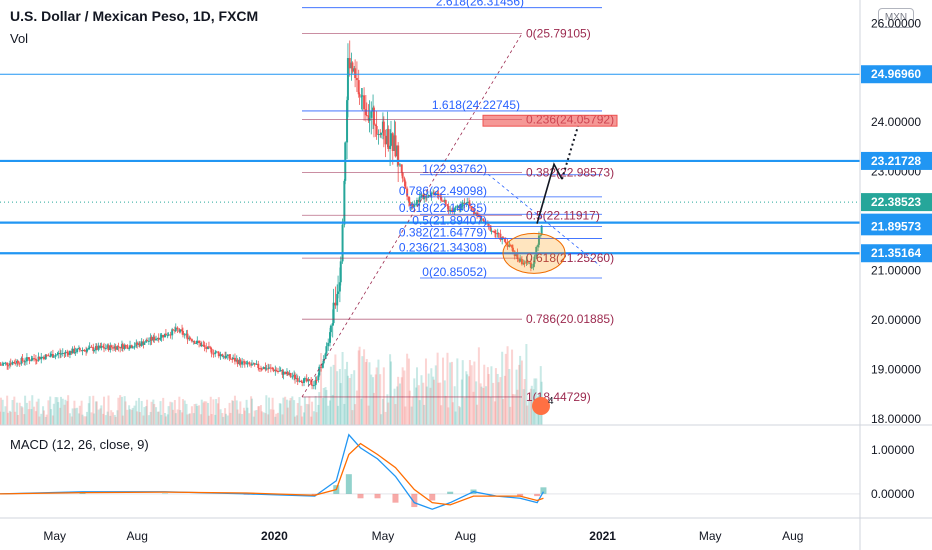 The image size is (932, 550). I want to click on price-badge-label: 22.38523, so click(896, 202).